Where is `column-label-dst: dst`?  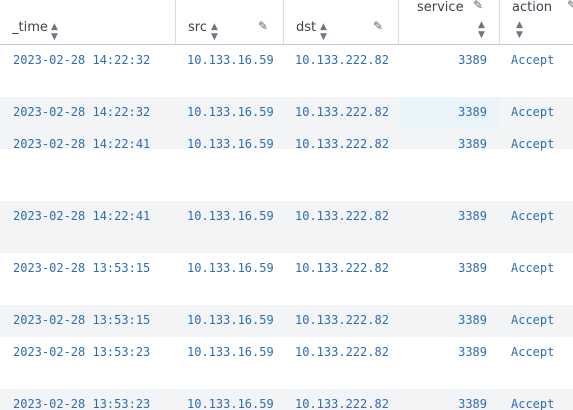 column-label-dst: dst is located at coordinates (306, 27).